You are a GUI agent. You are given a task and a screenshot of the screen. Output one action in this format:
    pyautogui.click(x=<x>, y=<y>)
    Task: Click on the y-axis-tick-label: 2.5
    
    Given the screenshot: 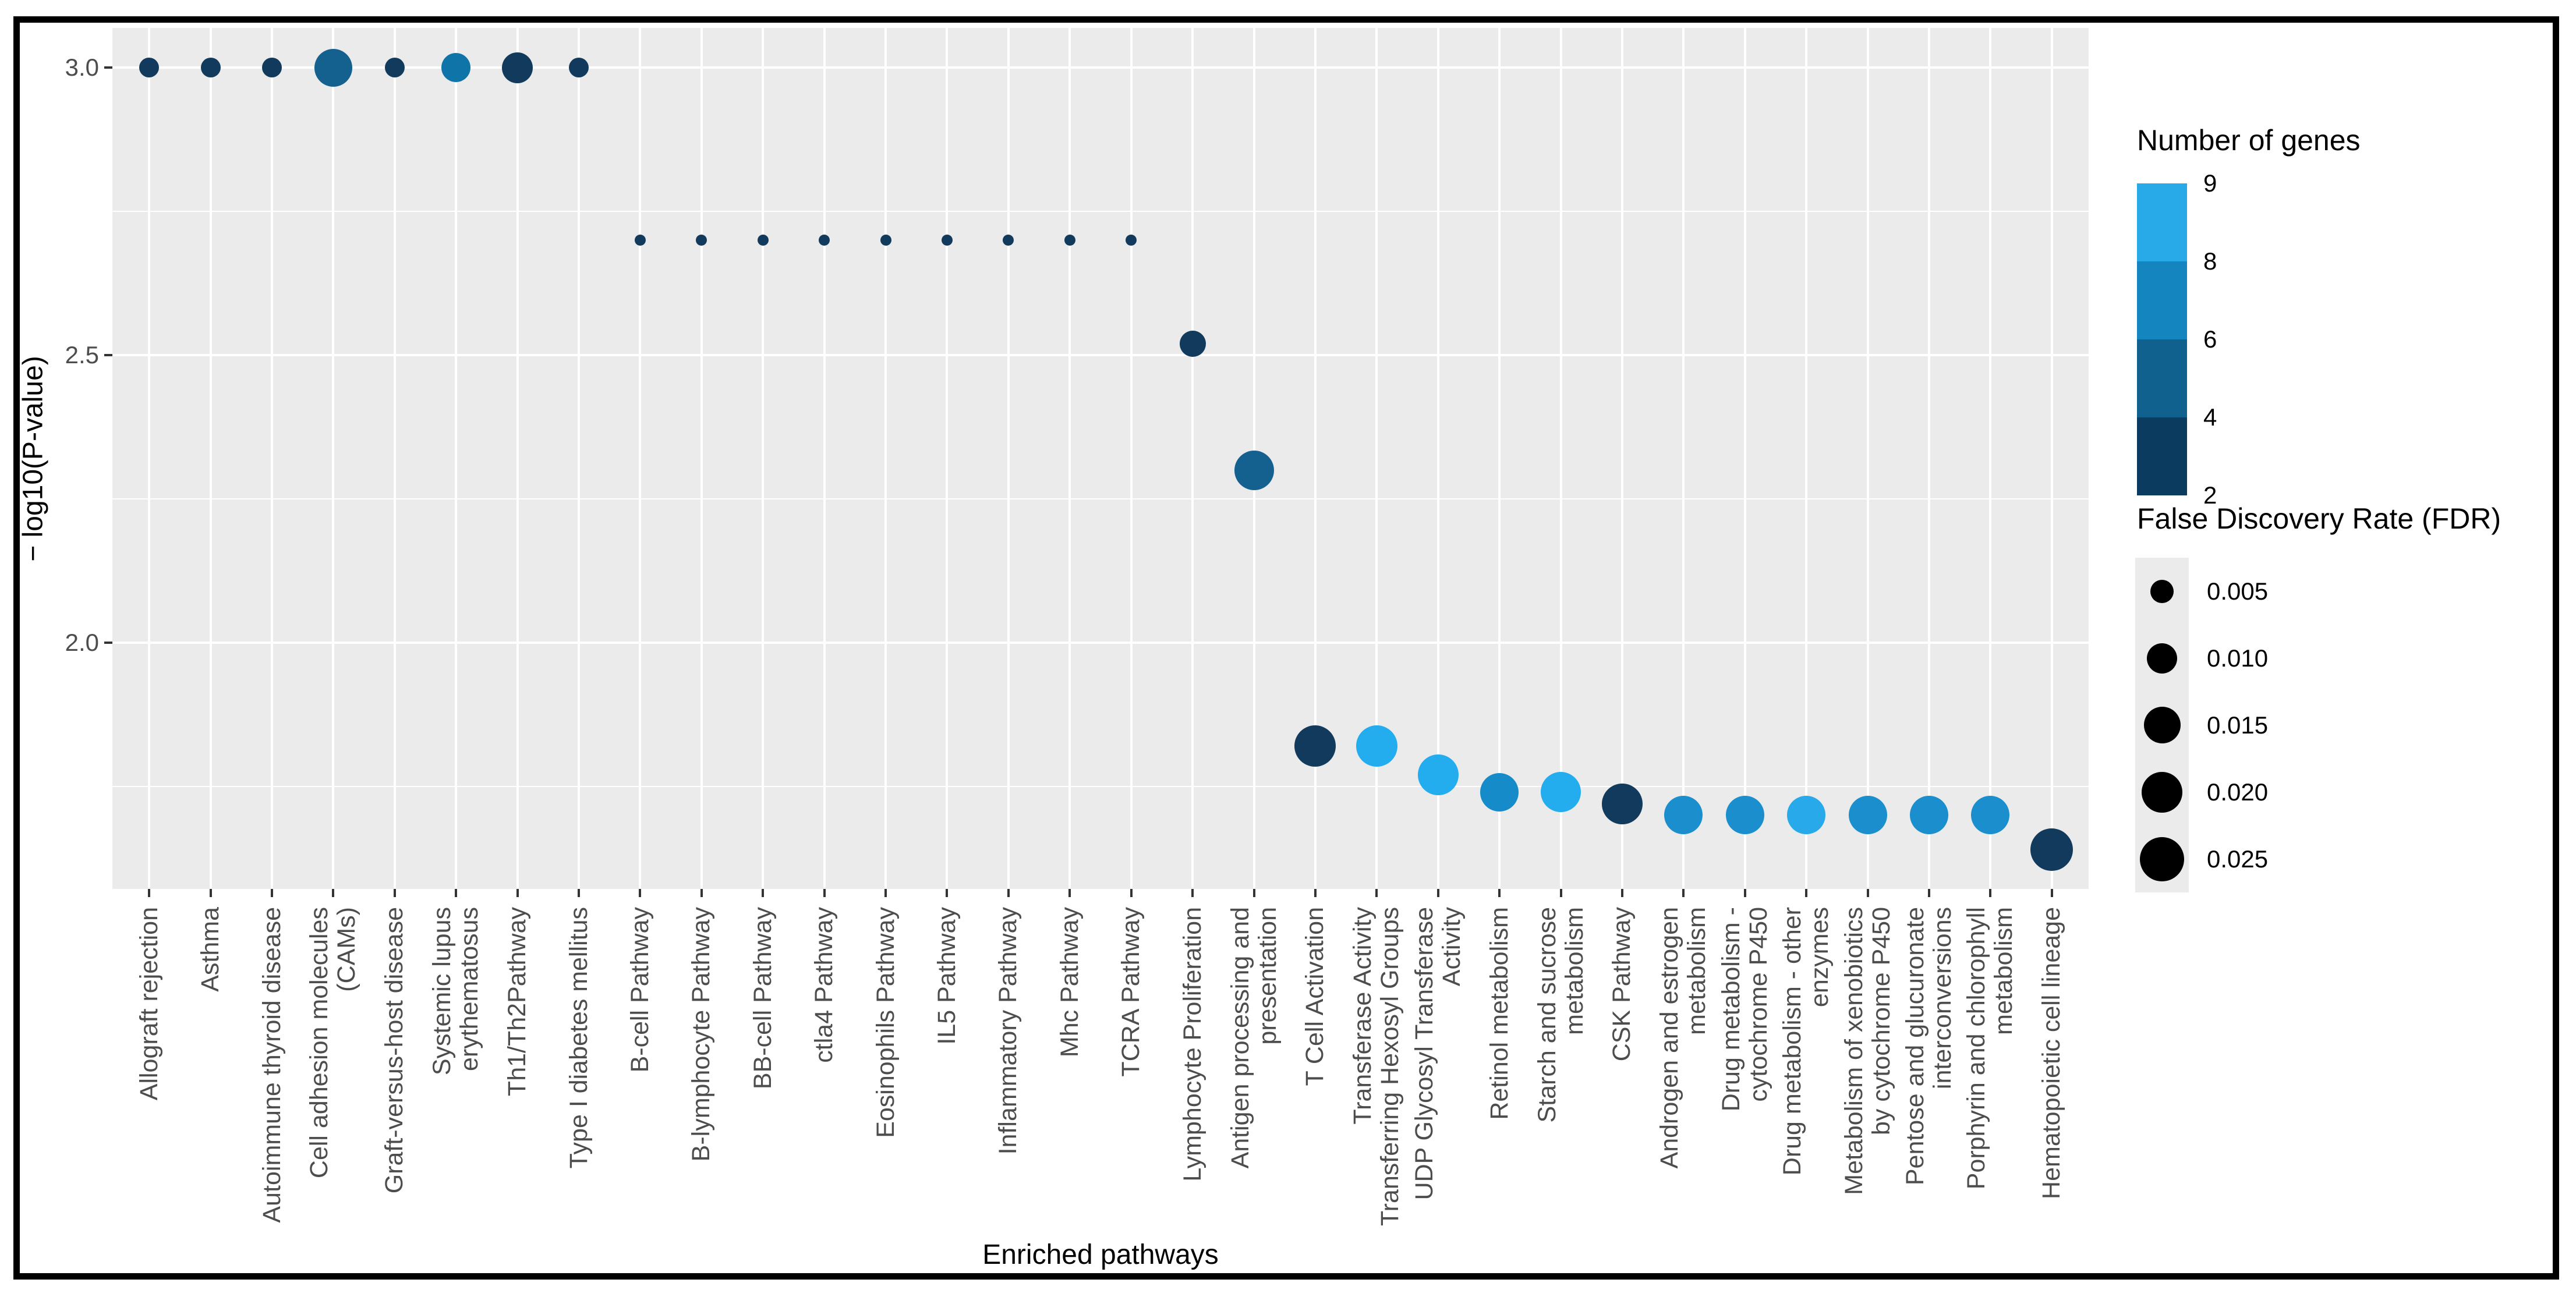 What is the action you would take?
    pyautogui.click(x=82, y=355)
    